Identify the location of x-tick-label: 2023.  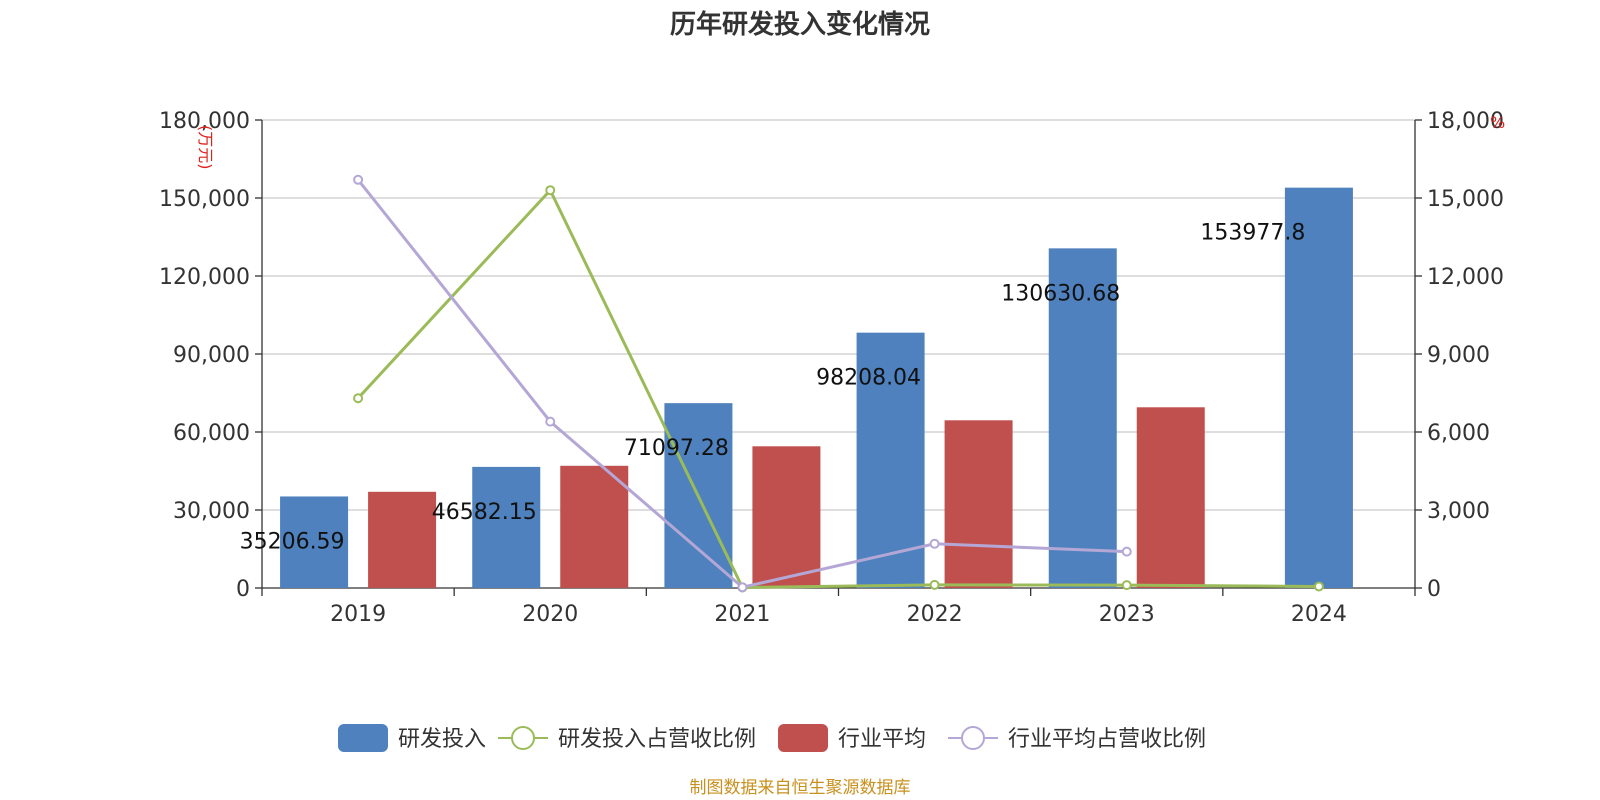
(1127, 614).